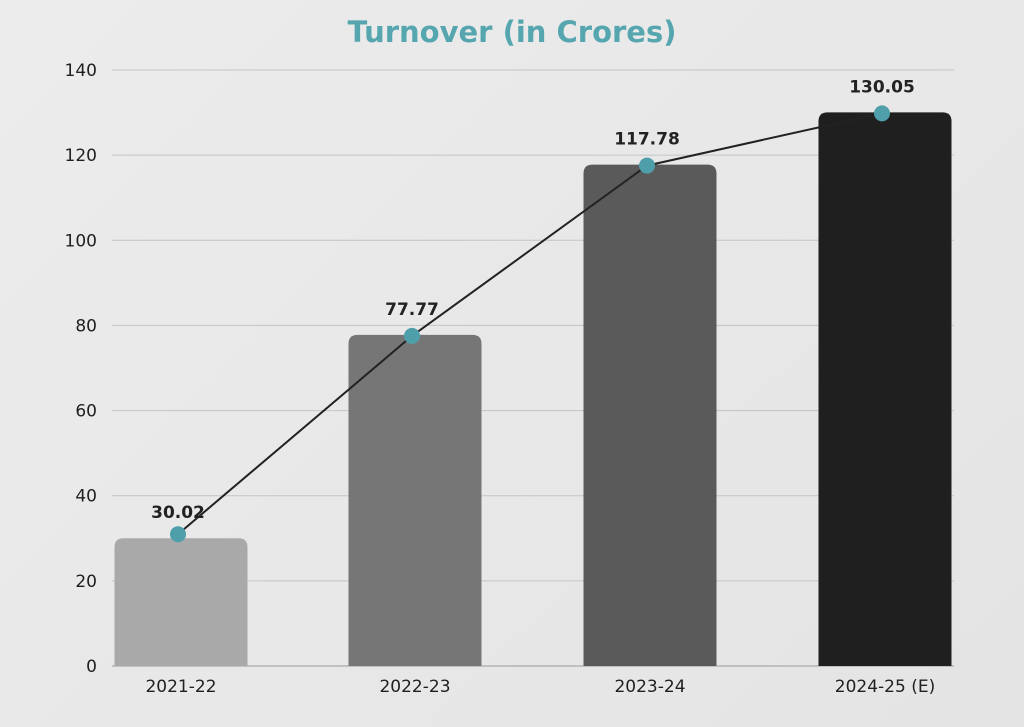 This screenshot has height=727, width=1024. What do you see at coordinates (178, 513) in the screenshot?
I see `data-label: 30.02` at bounding box center [178, 513].